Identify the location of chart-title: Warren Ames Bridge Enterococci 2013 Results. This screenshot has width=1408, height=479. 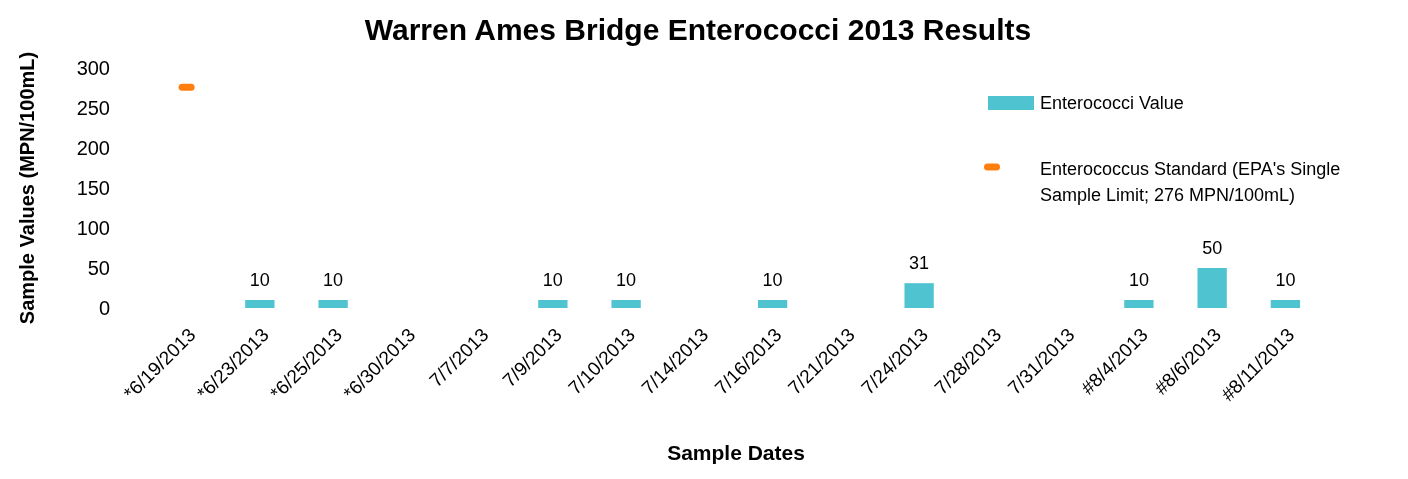
(698, 29).